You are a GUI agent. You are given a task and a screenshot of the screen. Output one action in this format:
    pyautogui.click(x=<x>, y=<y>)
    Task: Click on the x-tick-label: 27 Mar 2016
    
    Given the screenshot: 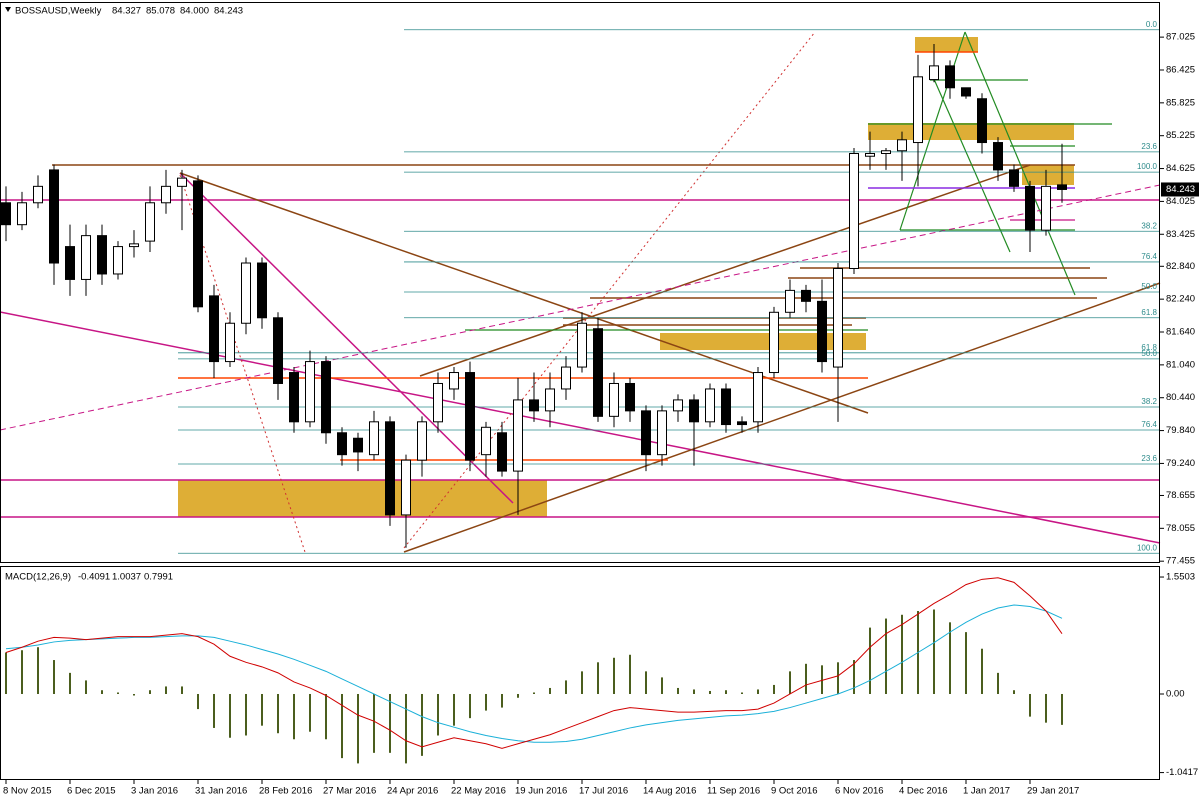 What is the action you would take?
    pyautogui.click(x=349, y=791)
    